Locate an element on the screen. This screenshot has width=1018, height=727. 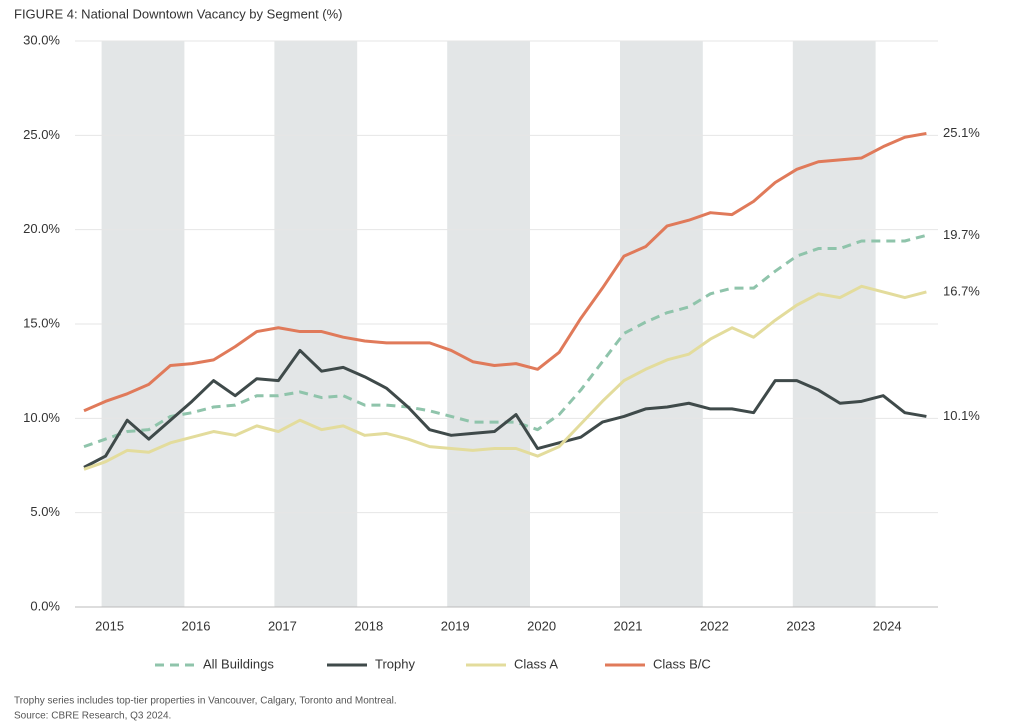
legend-label: Class A is located at coordinates (536, 663).